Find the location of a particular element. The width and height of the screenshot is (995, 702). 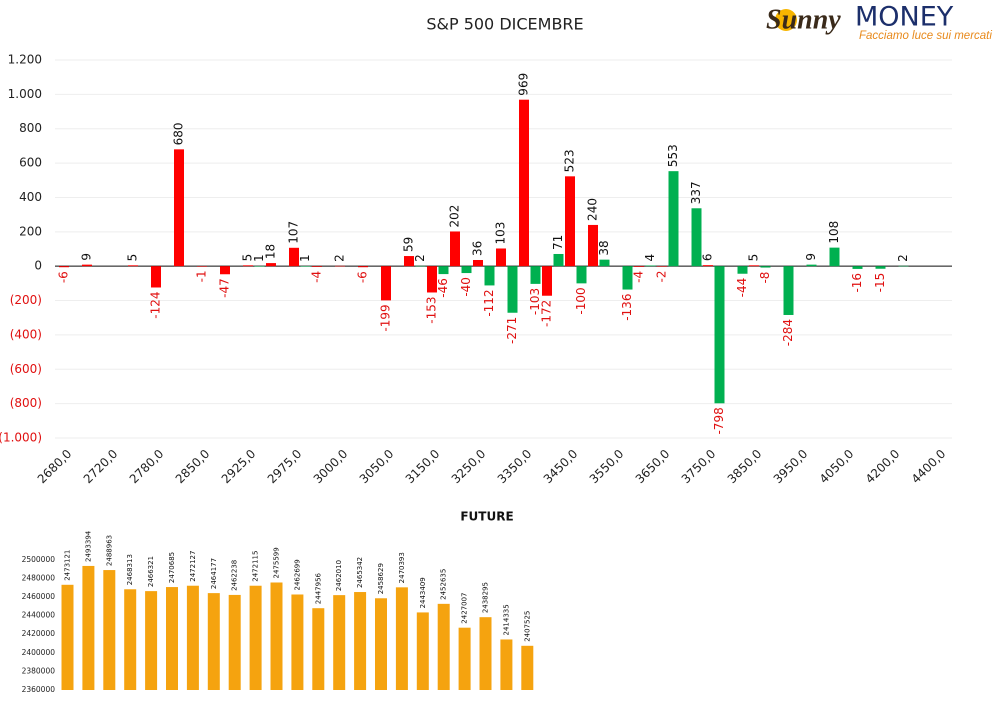

data-label: 2465342 is located at coordinates (360, 572).